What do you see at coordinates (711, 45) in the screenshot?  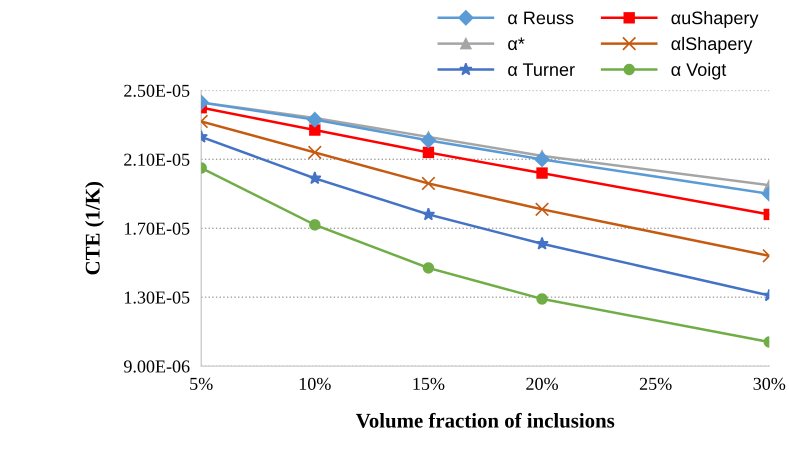 I see `legend-label: αlShapery` at bounding box center [711, 45].